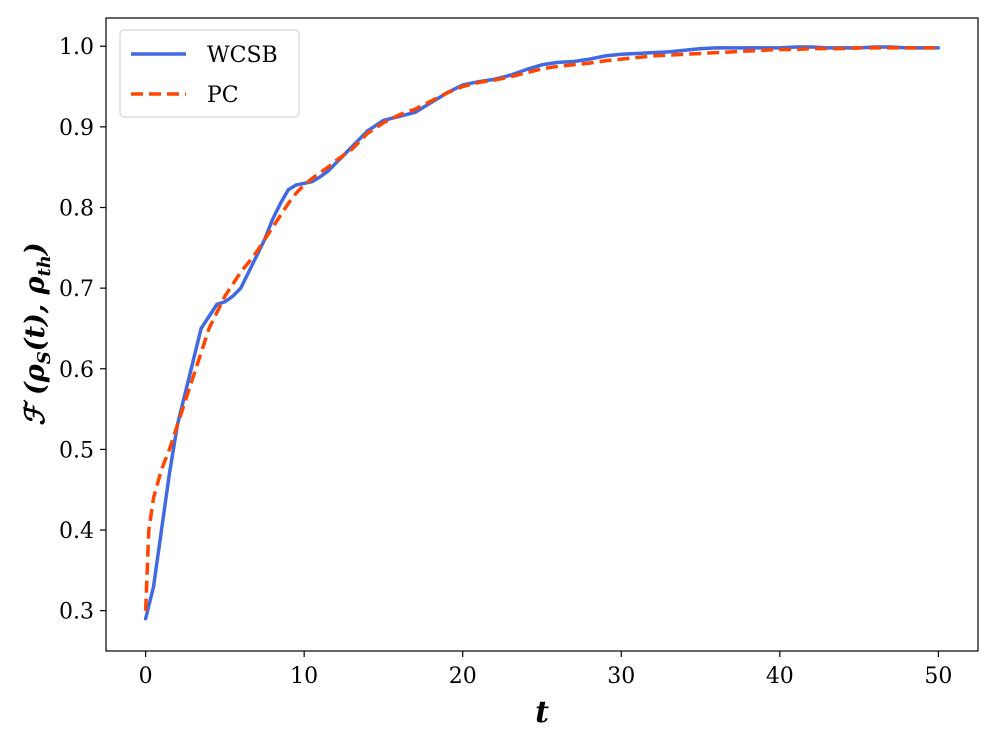  What do you see at coordinates (621, 676) in the screenshot?
I see `x-tick-label: 30` at bounding box center [621, 676].